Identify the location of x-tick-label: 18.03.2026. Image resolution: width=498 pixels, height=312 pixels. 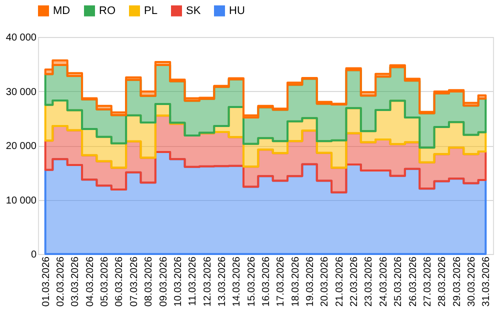
(296, 281).